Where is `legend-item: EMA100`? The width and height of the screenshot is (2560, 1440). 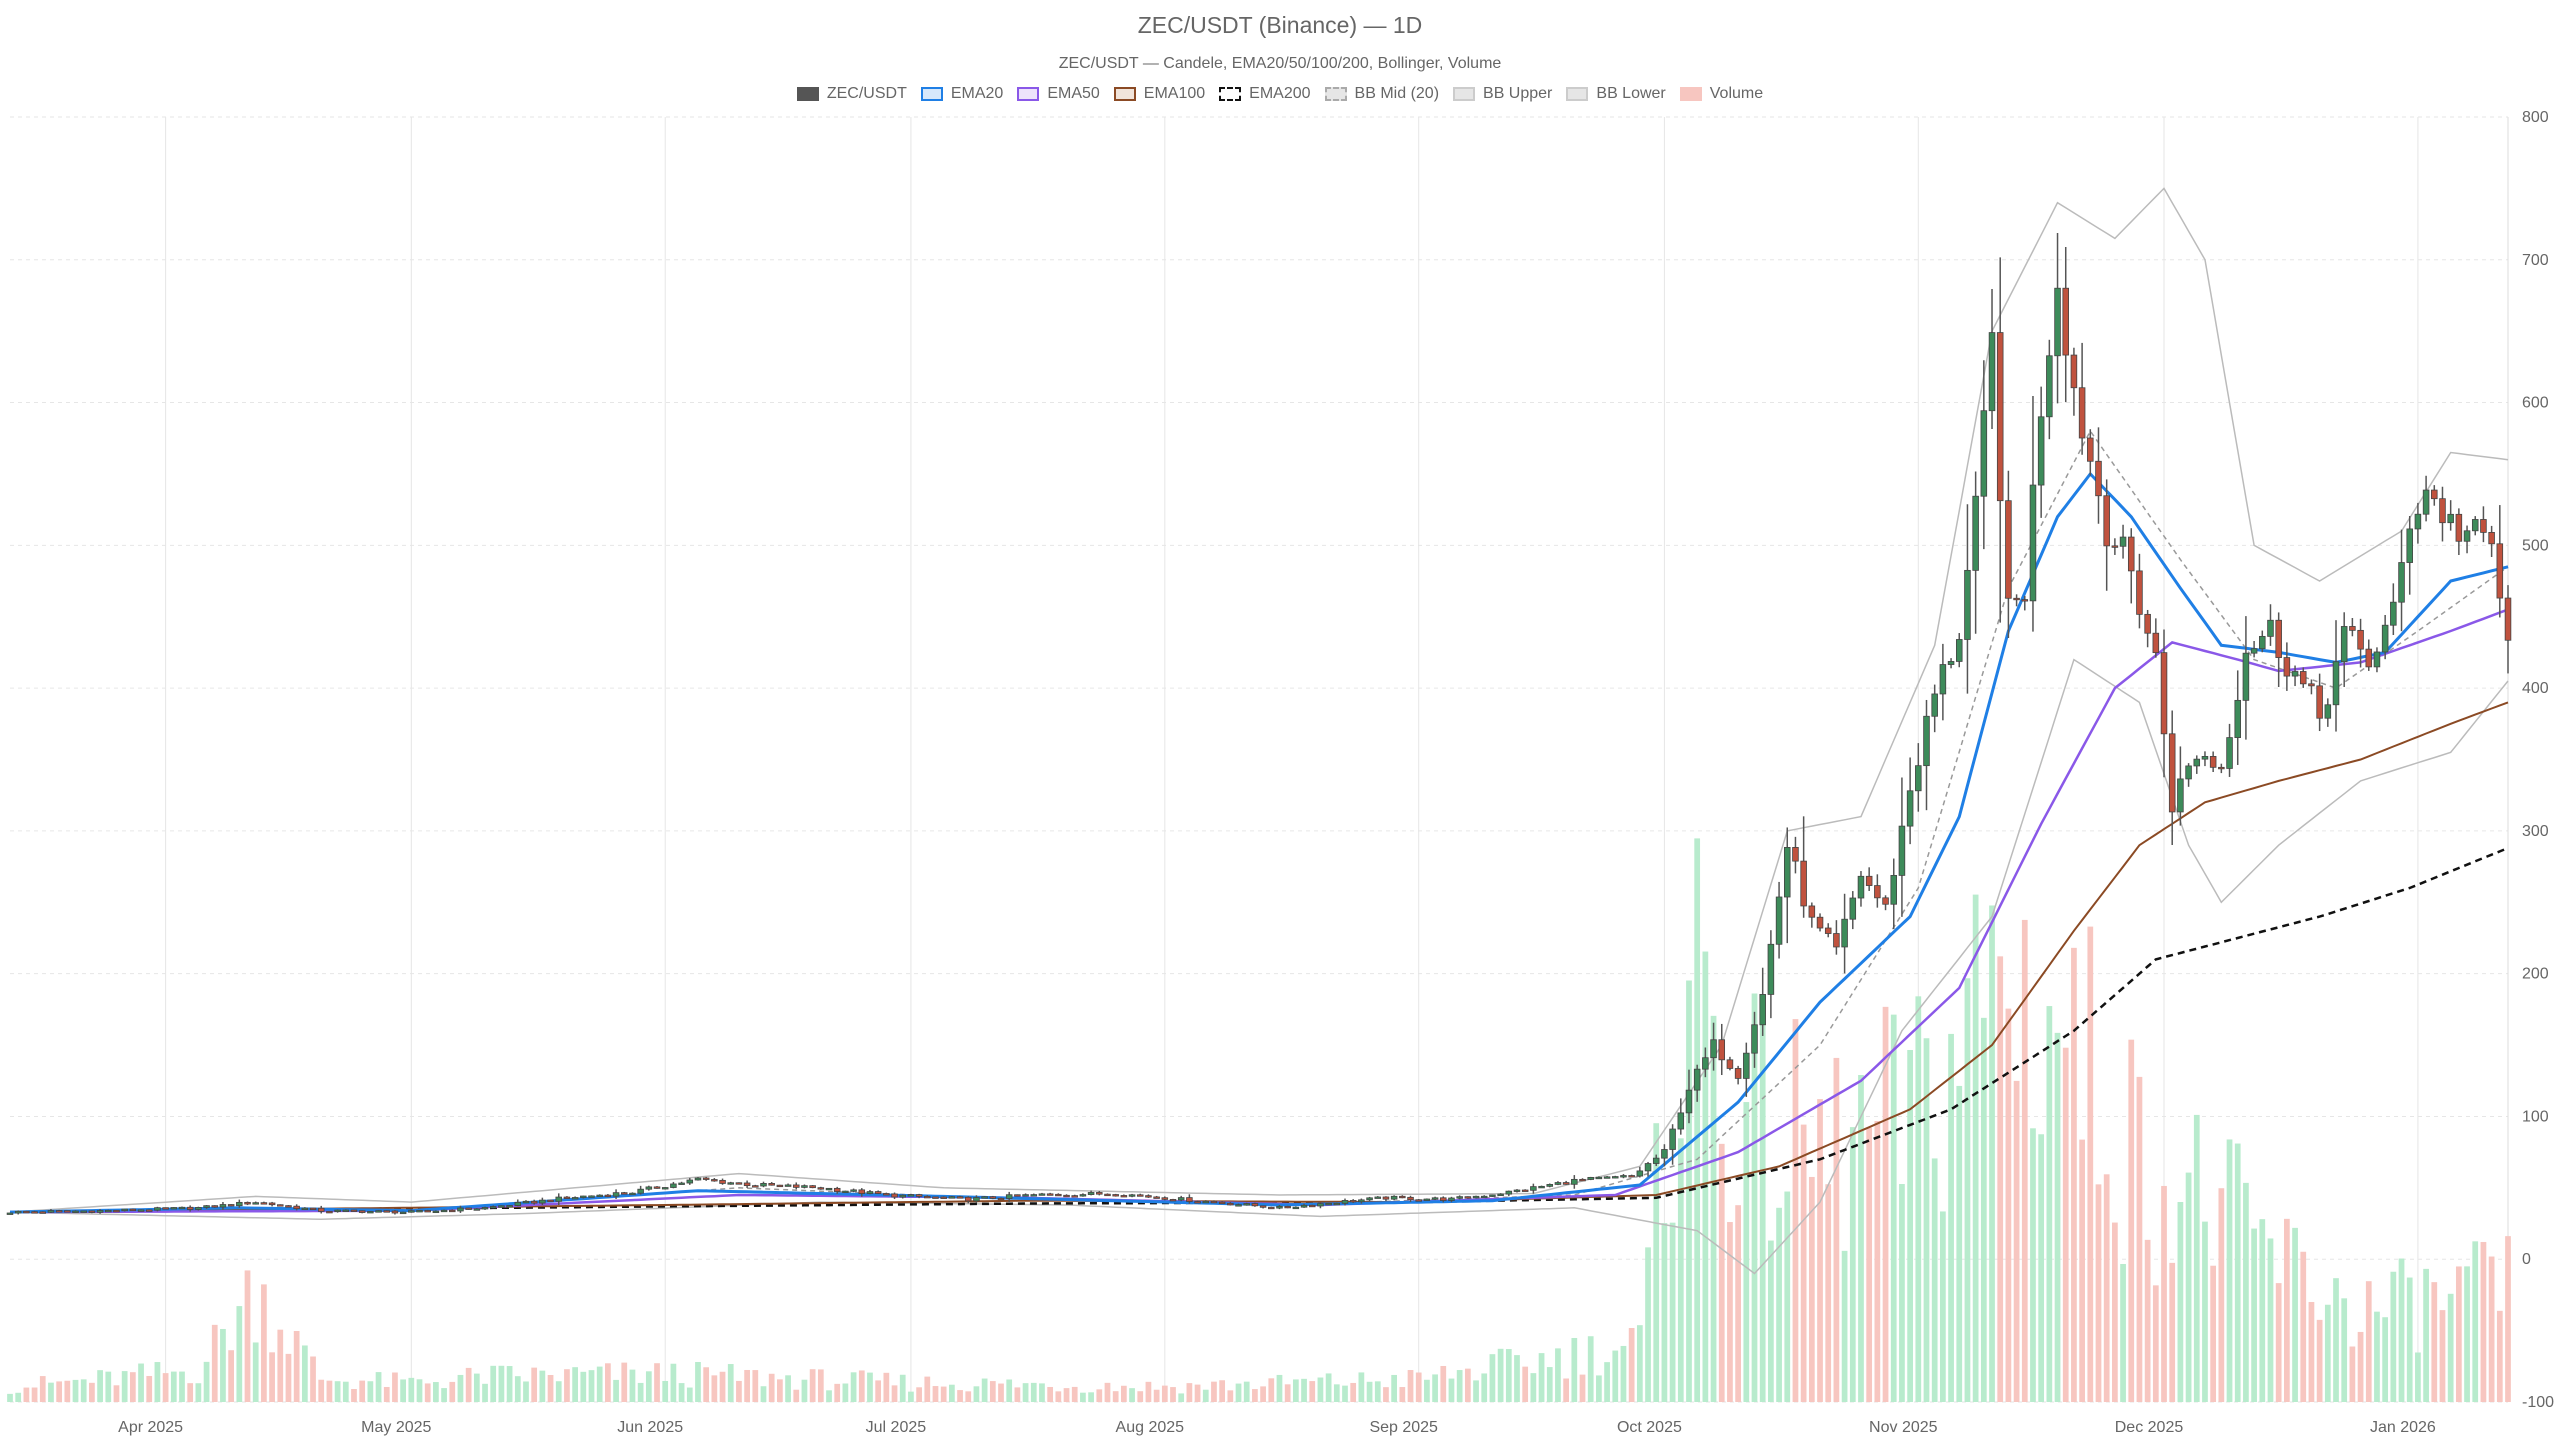
legend-item: EMA100 is located at coordinates (1159, 94).